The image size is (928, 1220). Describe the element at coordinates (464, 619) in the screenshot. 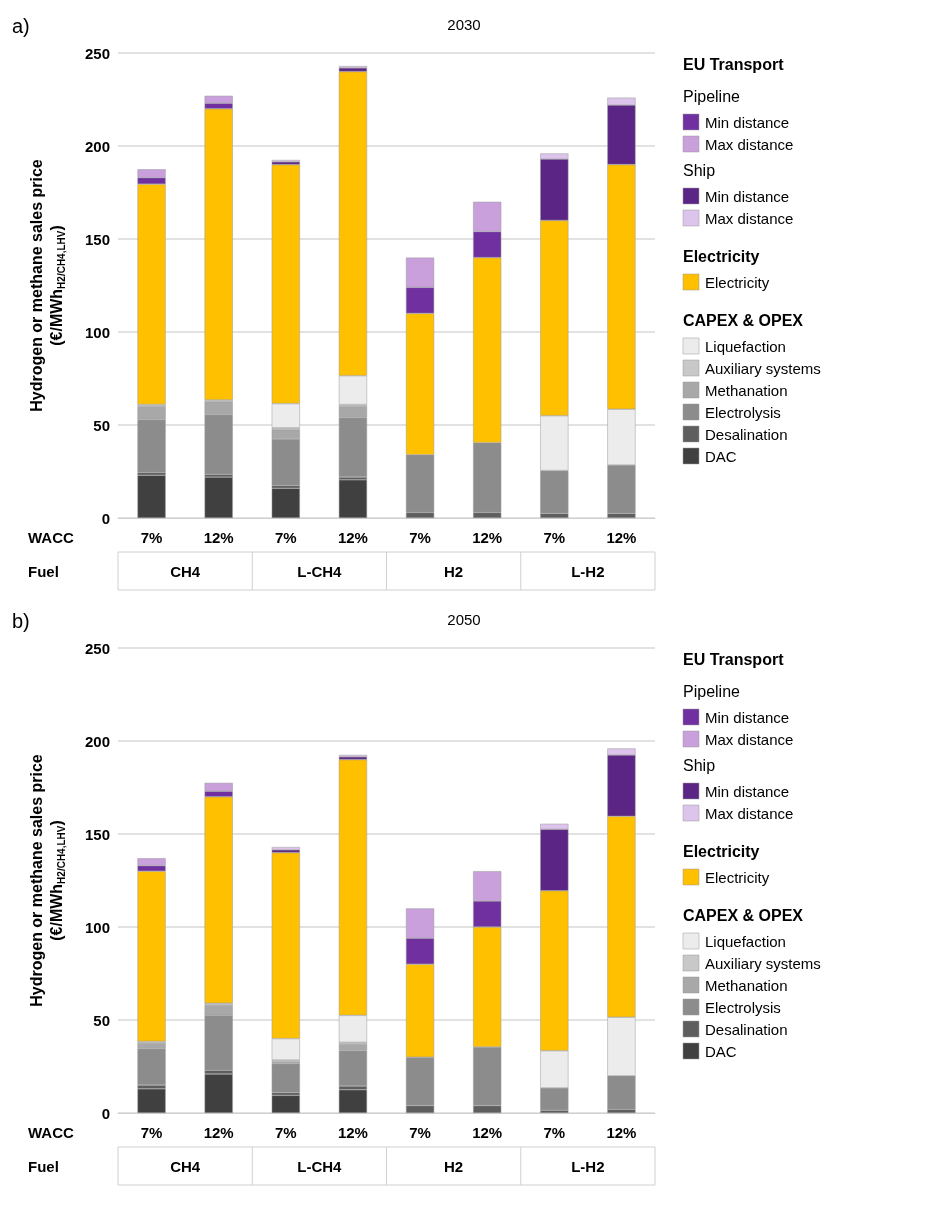

I see `chart-title: 2050` at that location.